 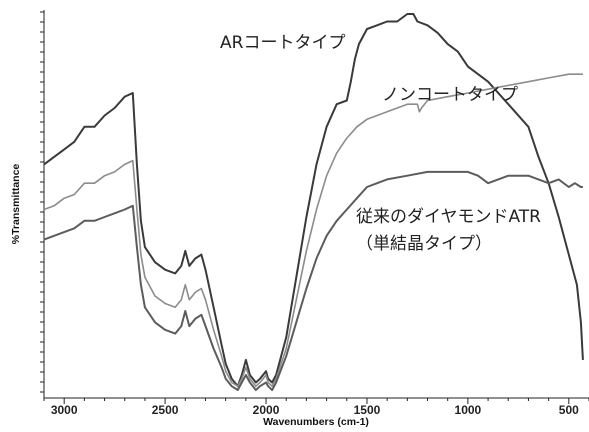 I want to click on y-axis-ticks, so click(x=42, y=202).